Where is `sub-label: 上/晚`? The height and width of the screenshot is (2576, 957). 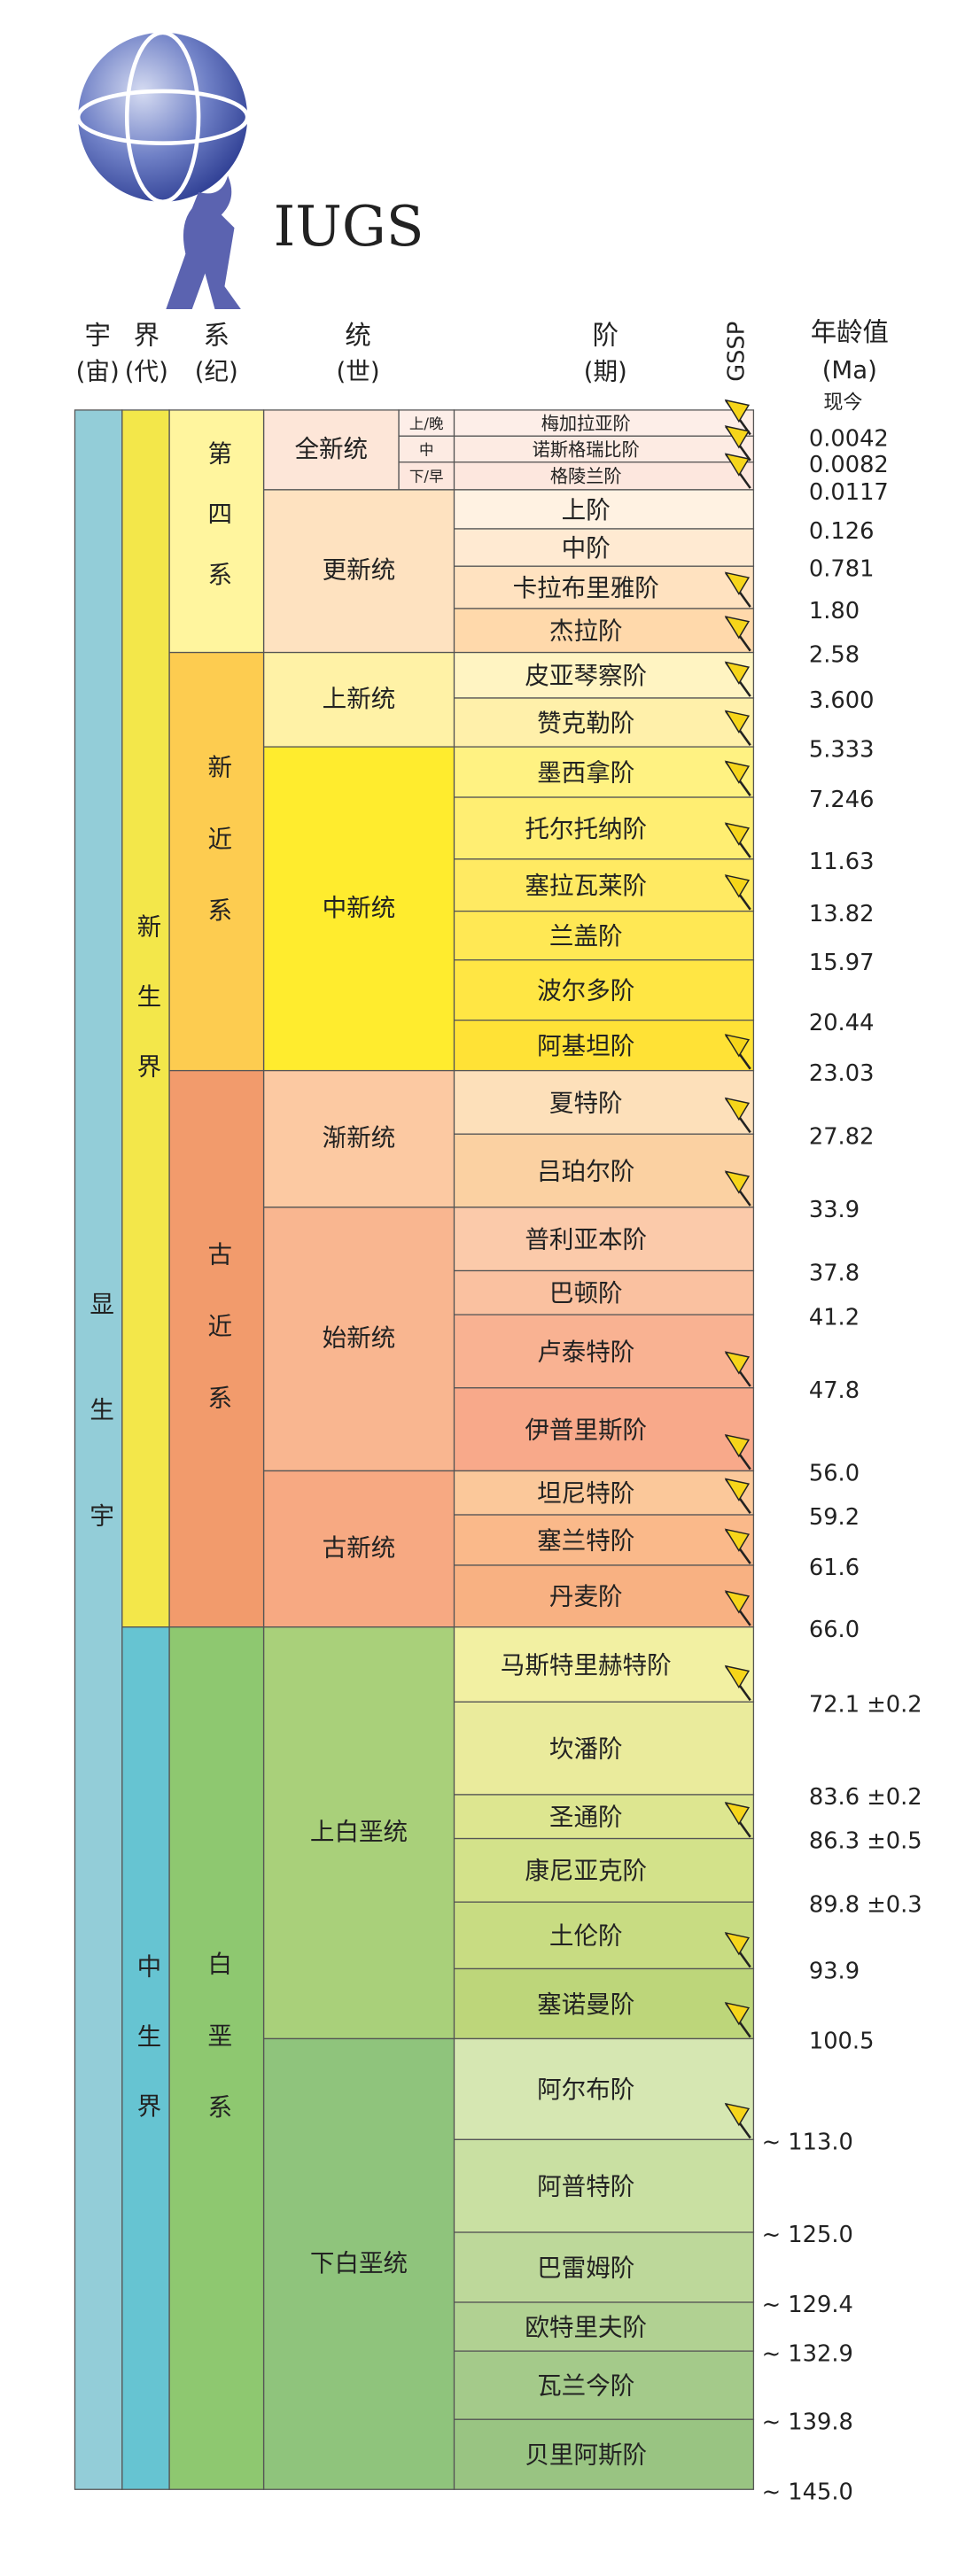
sub-label: 上/晚 is located at coordinates (426, 423).